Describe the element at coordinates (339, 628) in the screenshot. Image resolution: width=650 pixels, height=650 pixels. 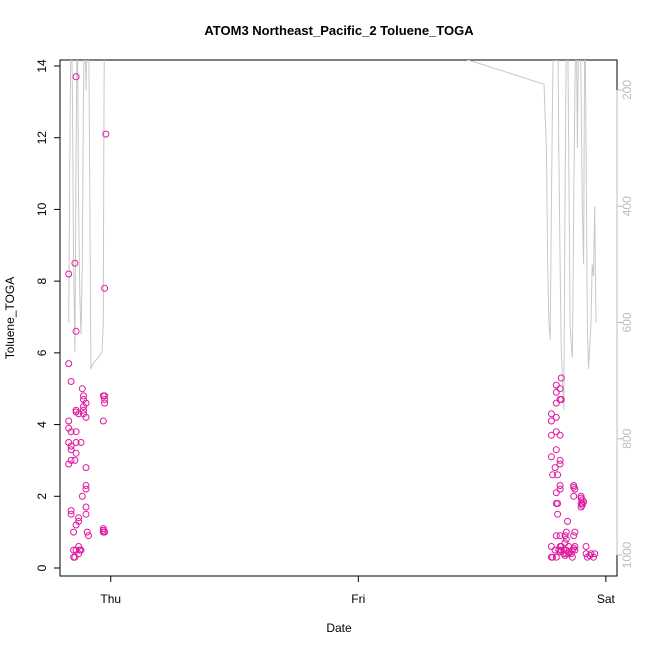
I see `x-axis-label: Date` at that location.